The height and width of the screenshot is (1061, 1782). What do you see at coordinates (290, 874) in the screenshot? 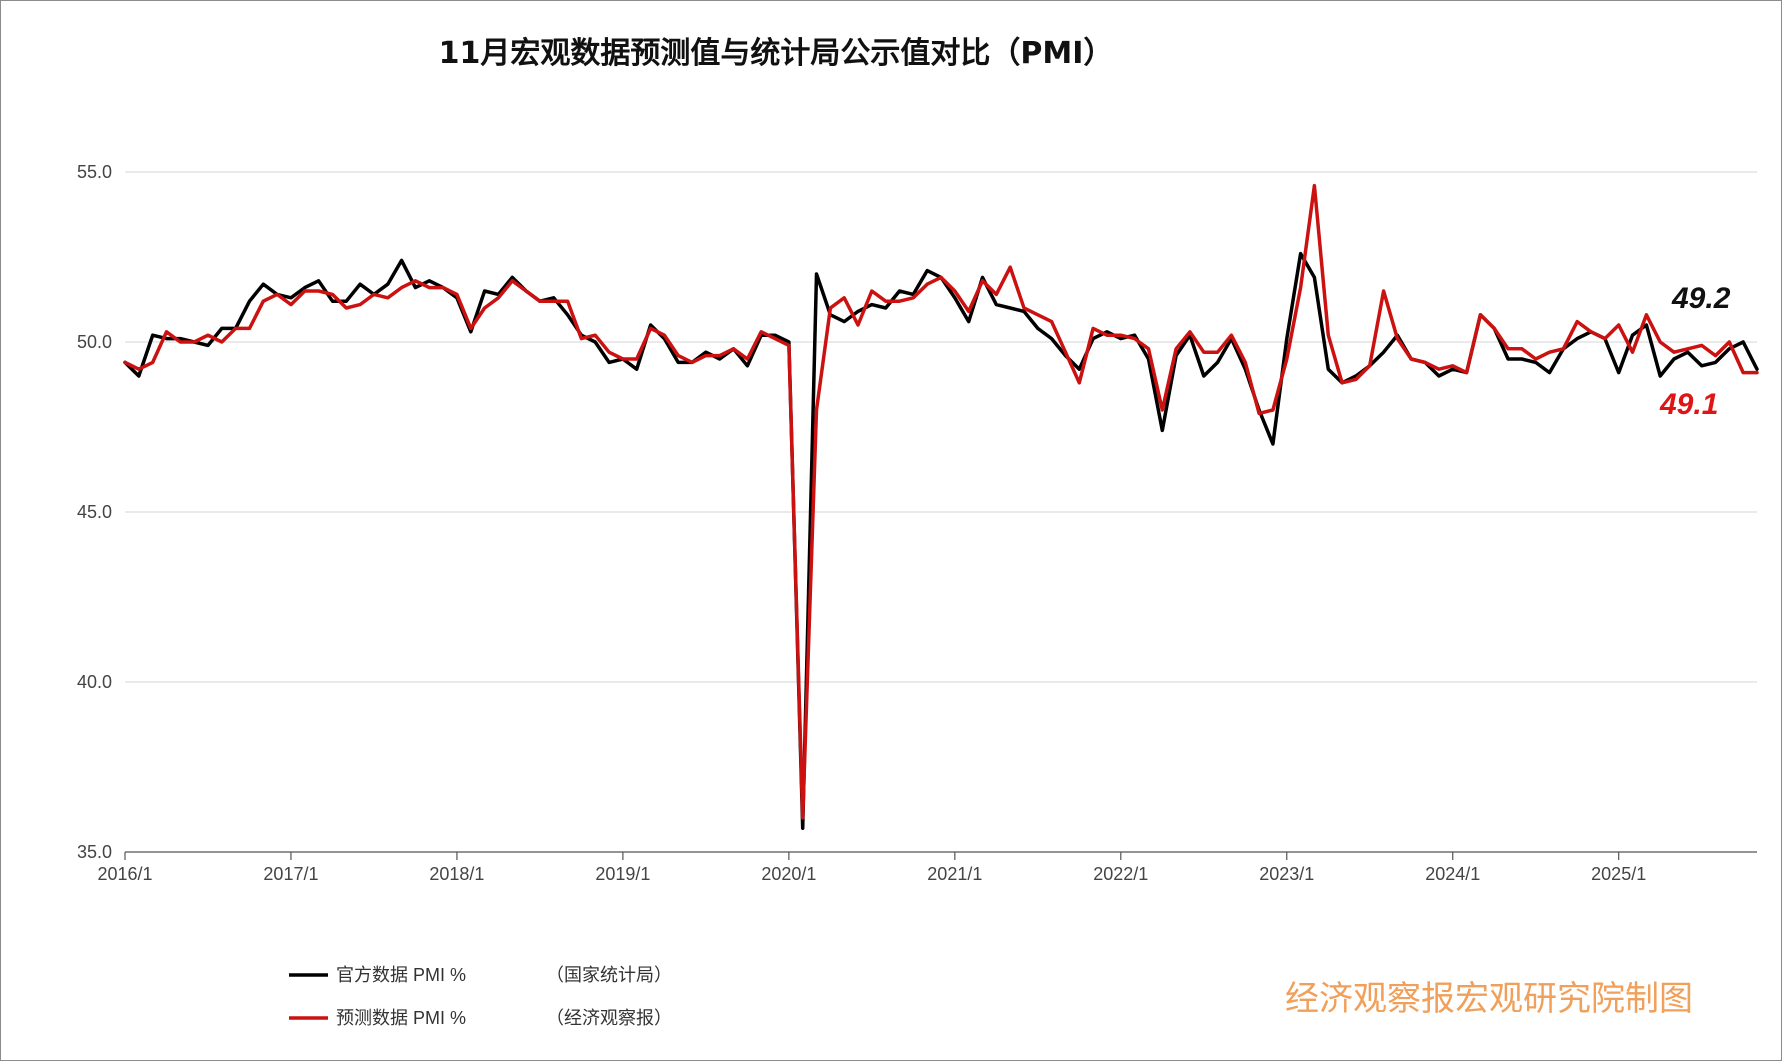
I see `x-tick-label: 2017/1` at bounding box center [290, 874].